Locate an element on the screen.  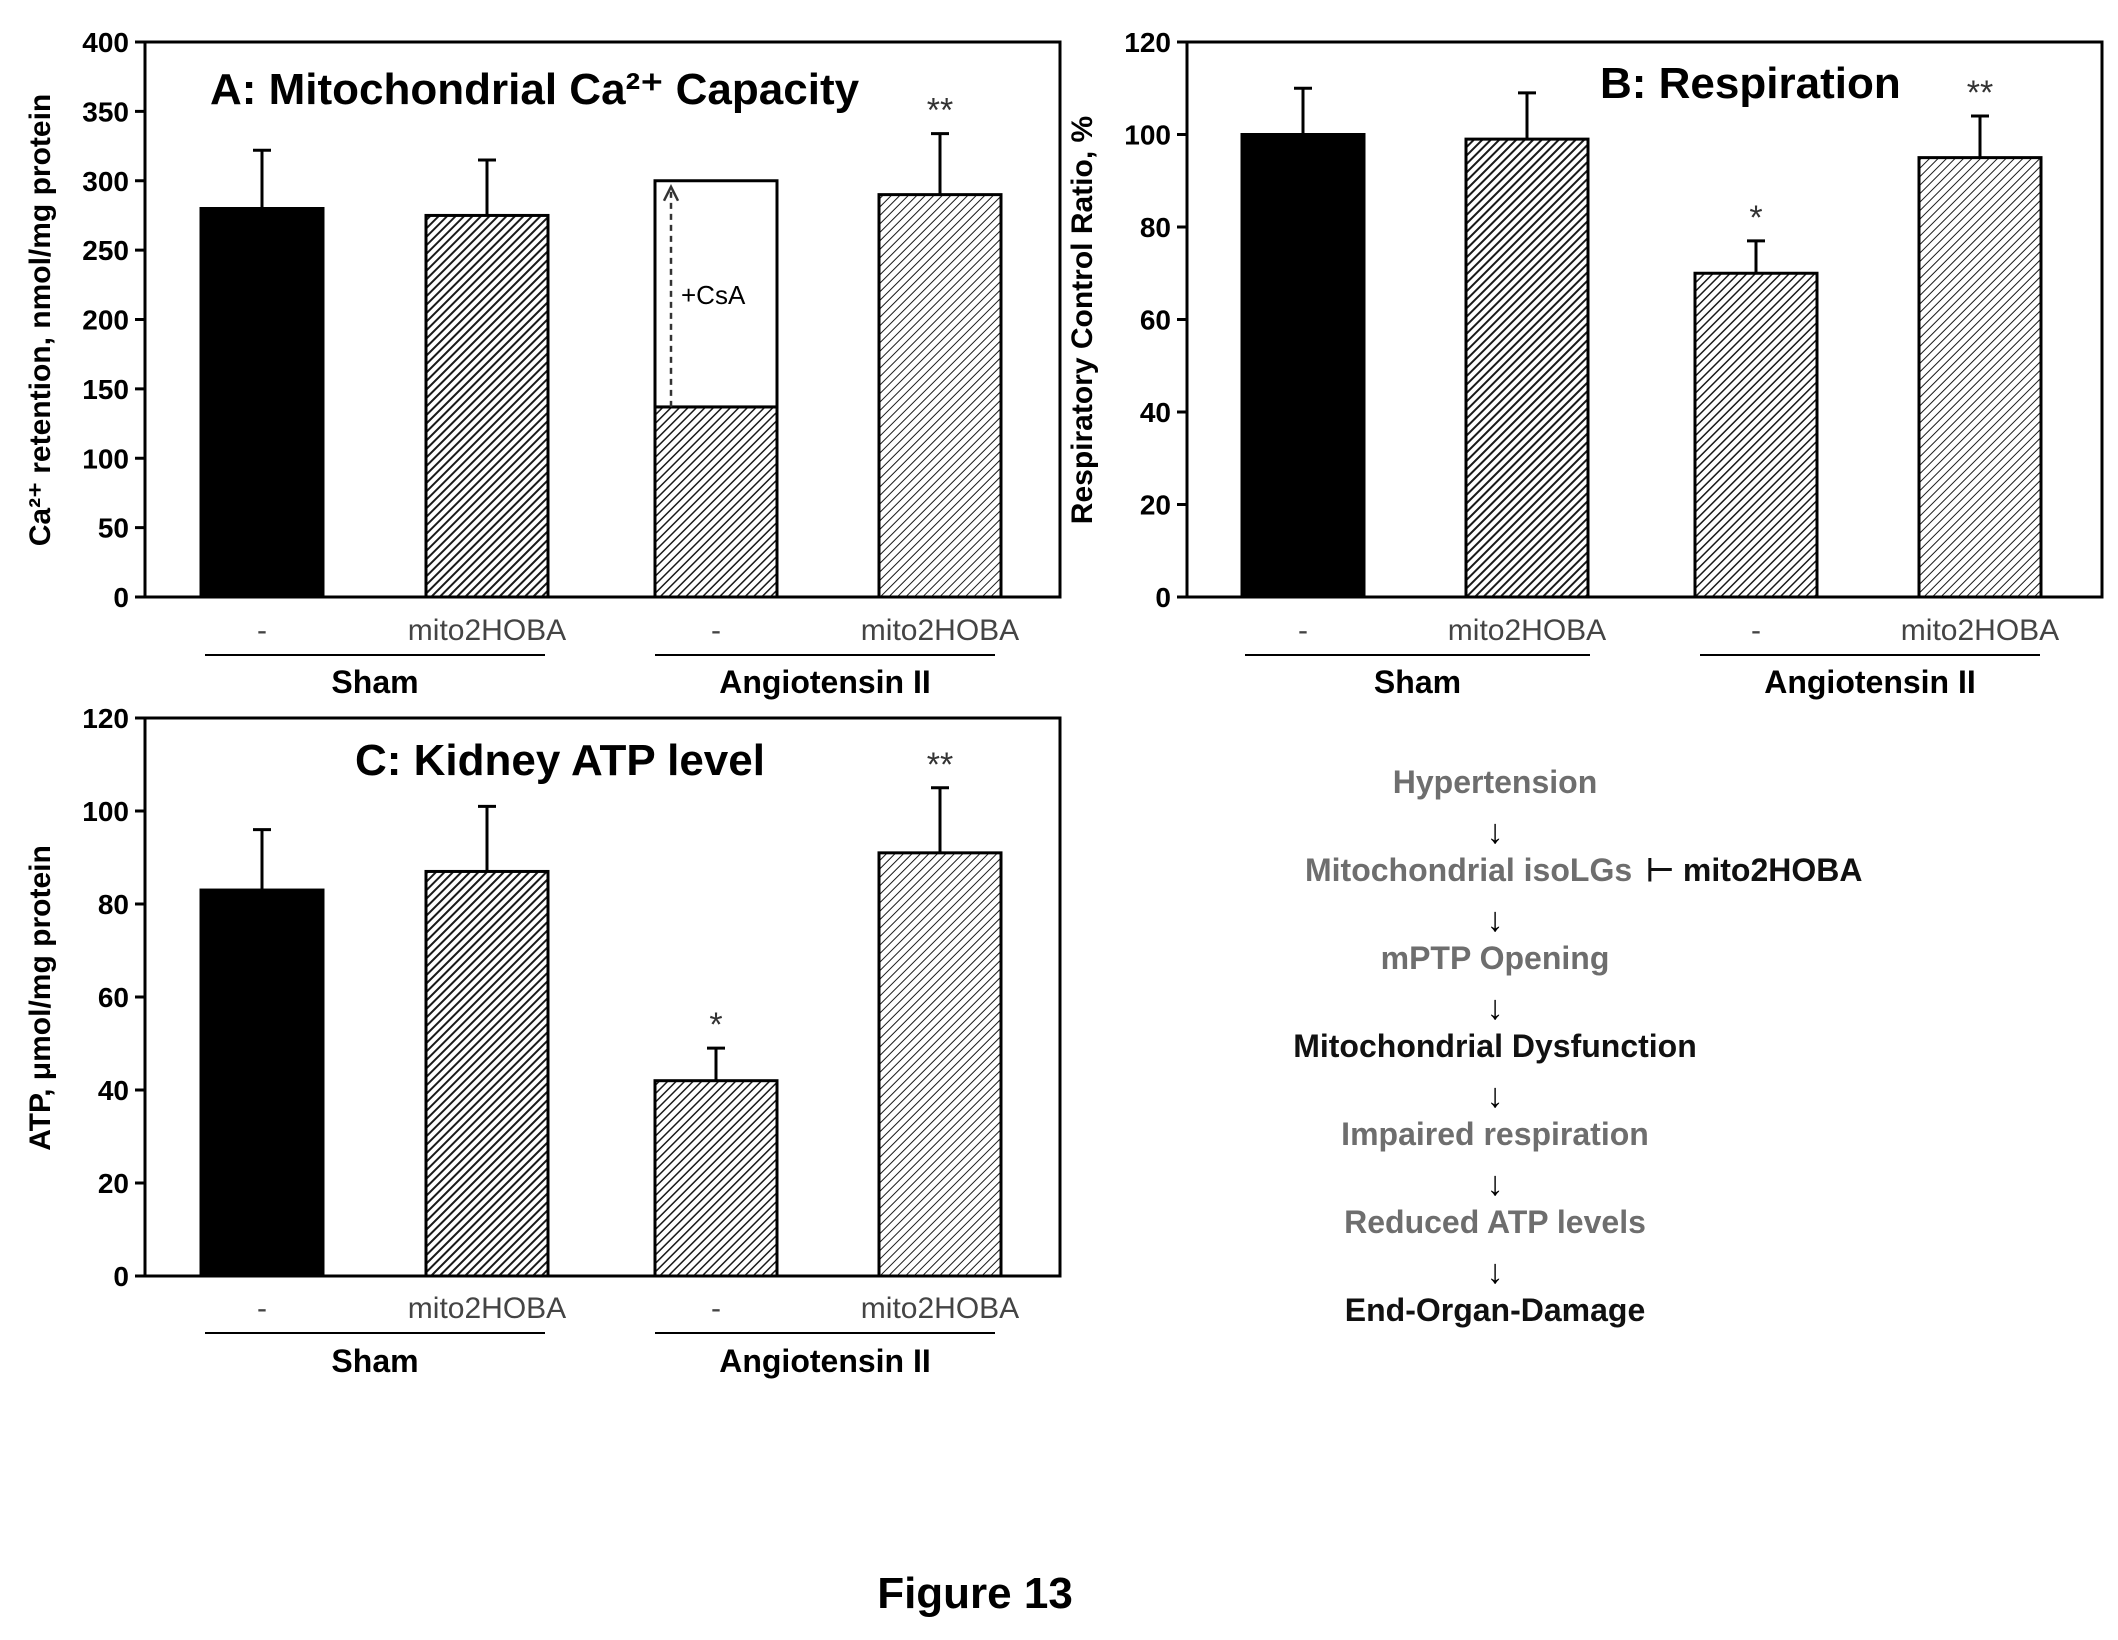
y-axis-title: Respiratory Control Ratio, % is located at coordinates (1082, 320).